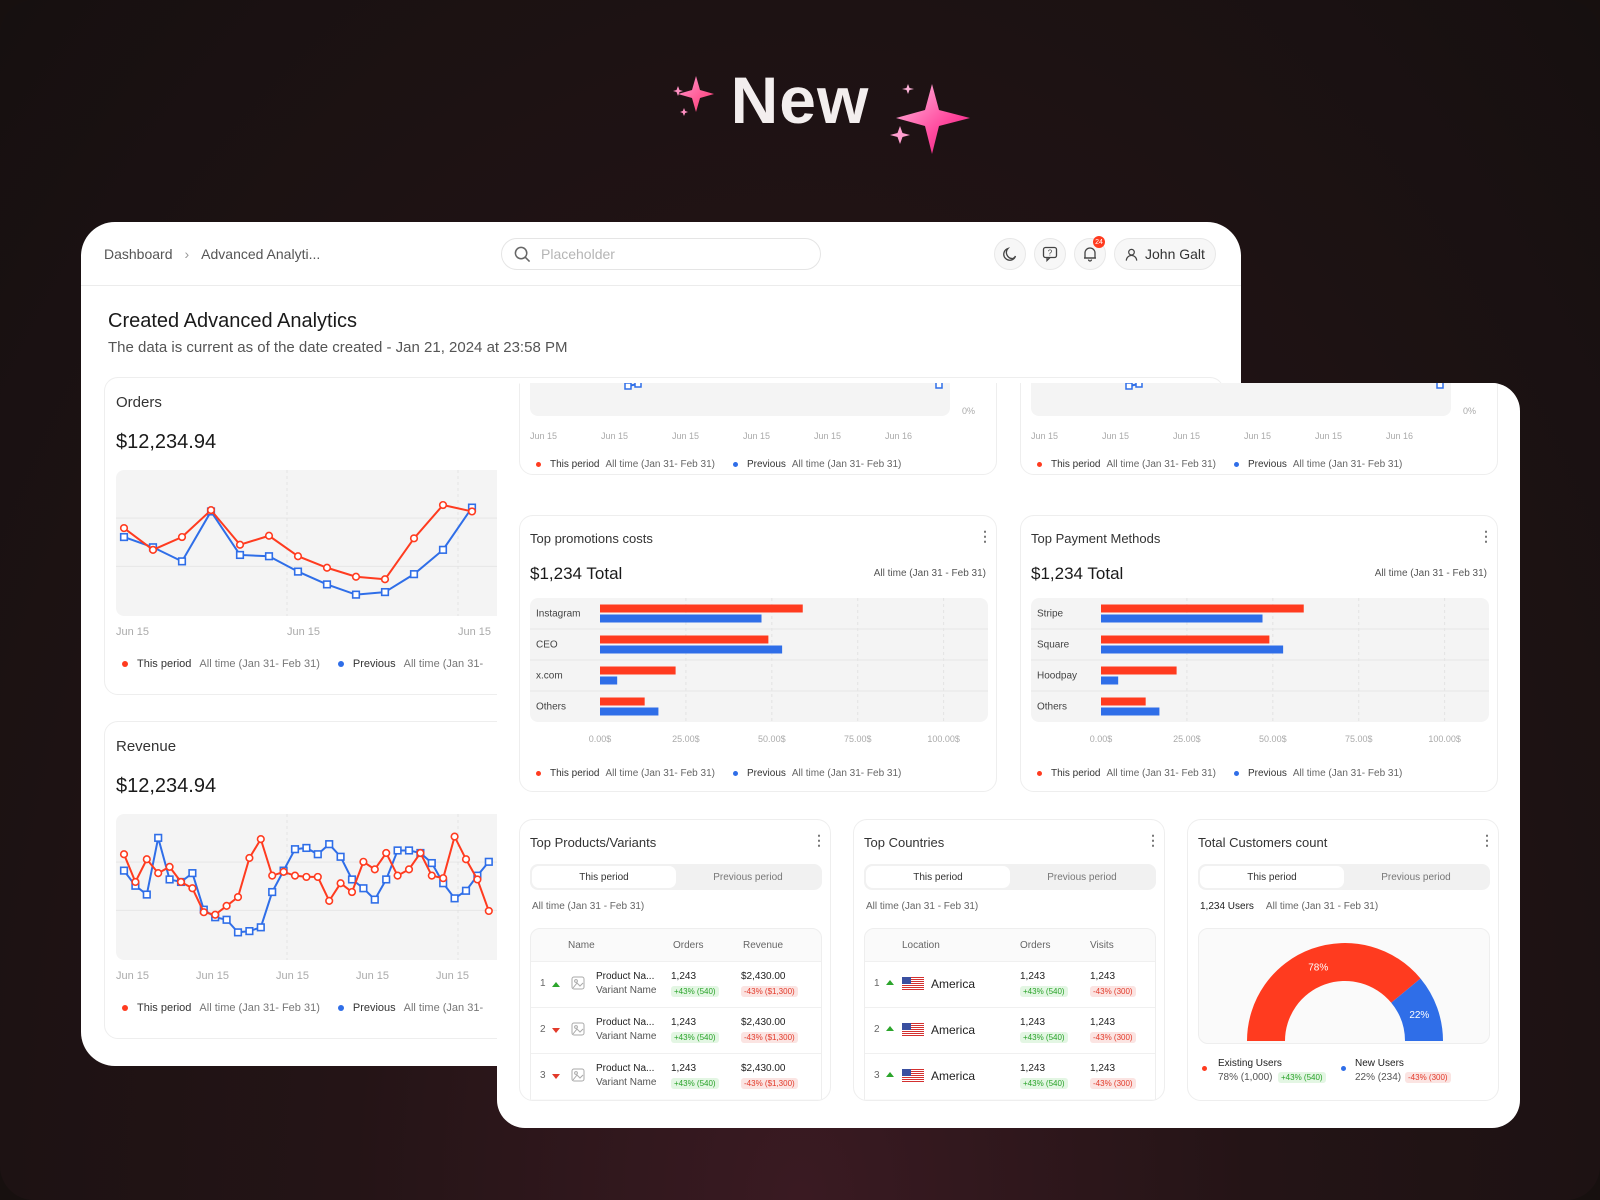 The image size is (1600, 1200). Describe the element at coordinates (1050, 254) in the screenshot. I see `help-button: ?` at that location.